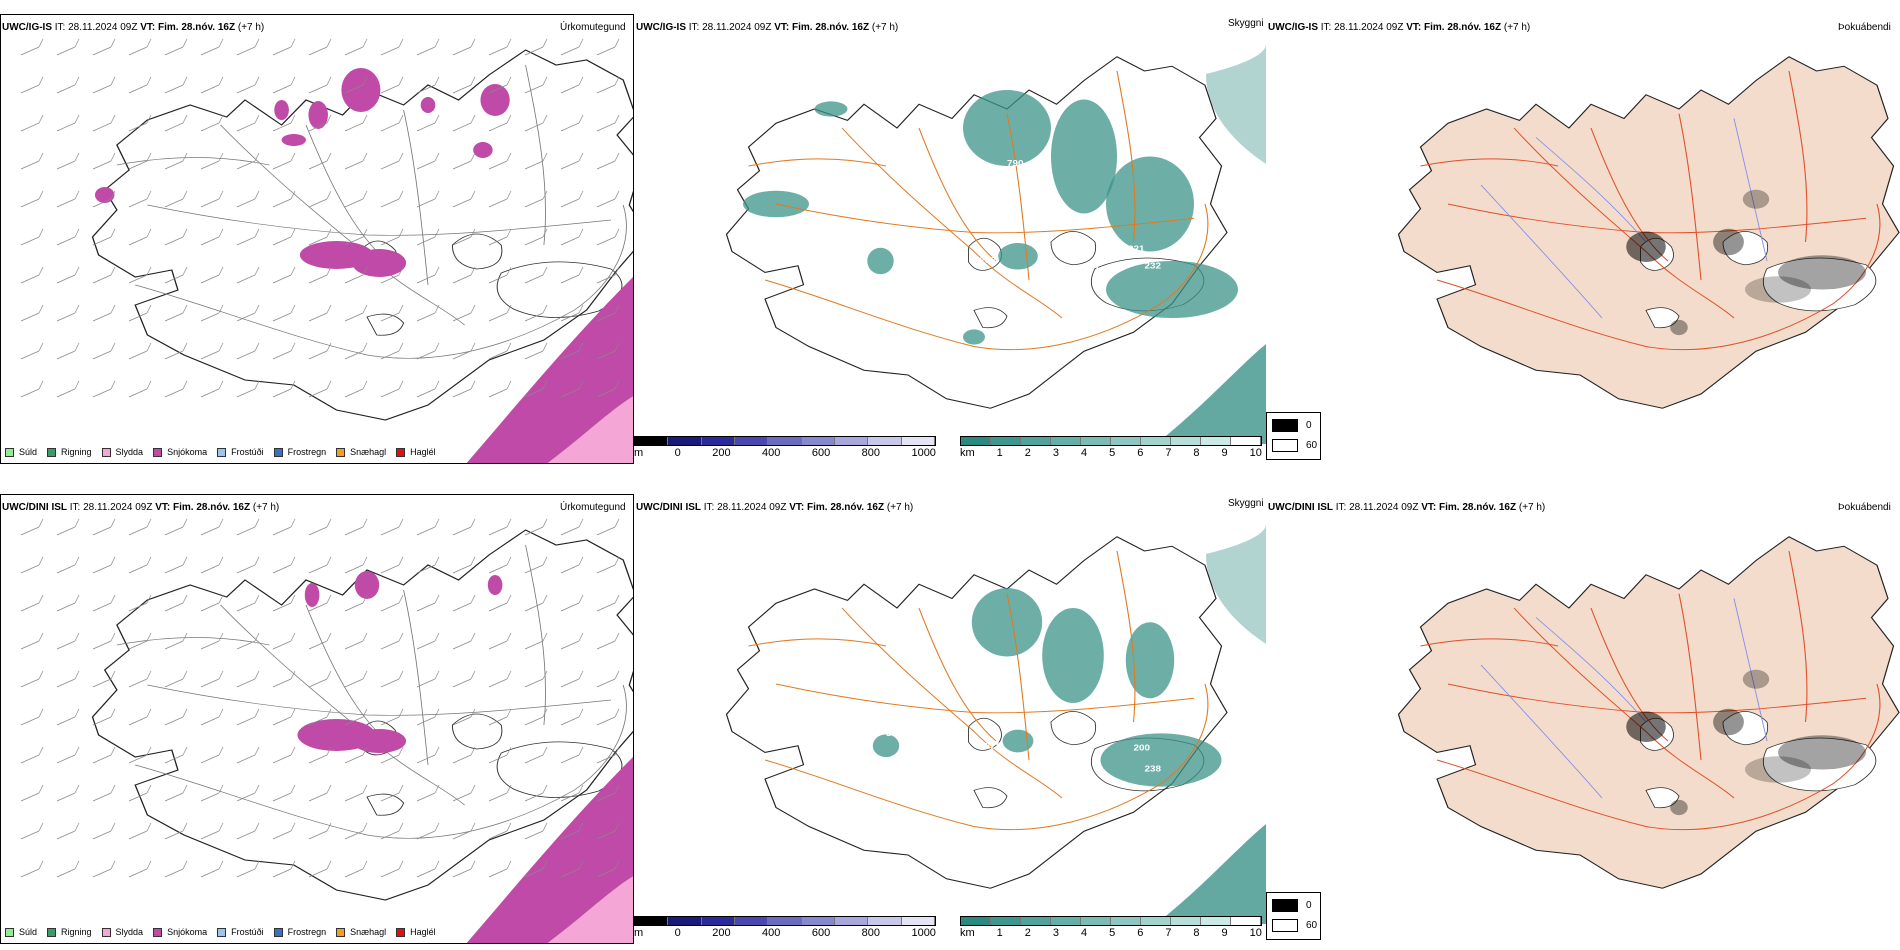 This screenshot has width=1900, height=950. Describe the element at coordinates (307, 452) in the screenshot. I see `legend-label: Frostregn` at that location.